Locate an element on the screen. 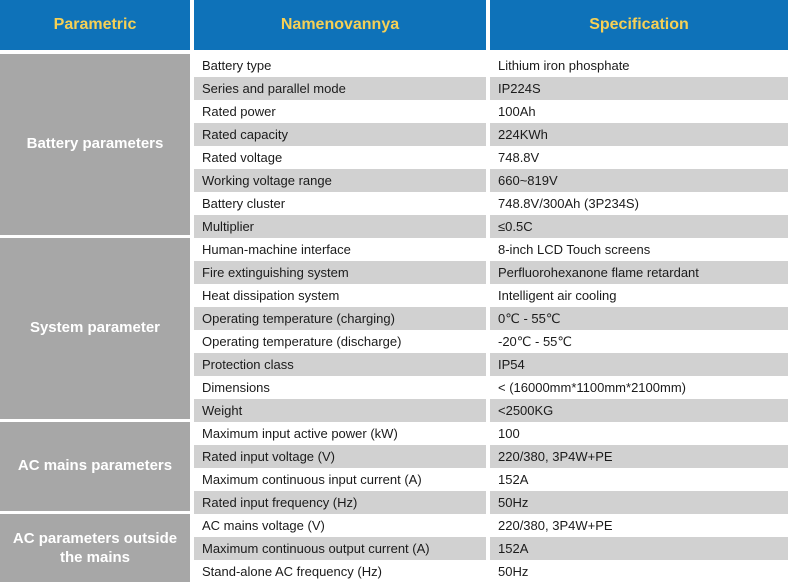  row-param-cell: Weight is located at coordinates (340, 410).